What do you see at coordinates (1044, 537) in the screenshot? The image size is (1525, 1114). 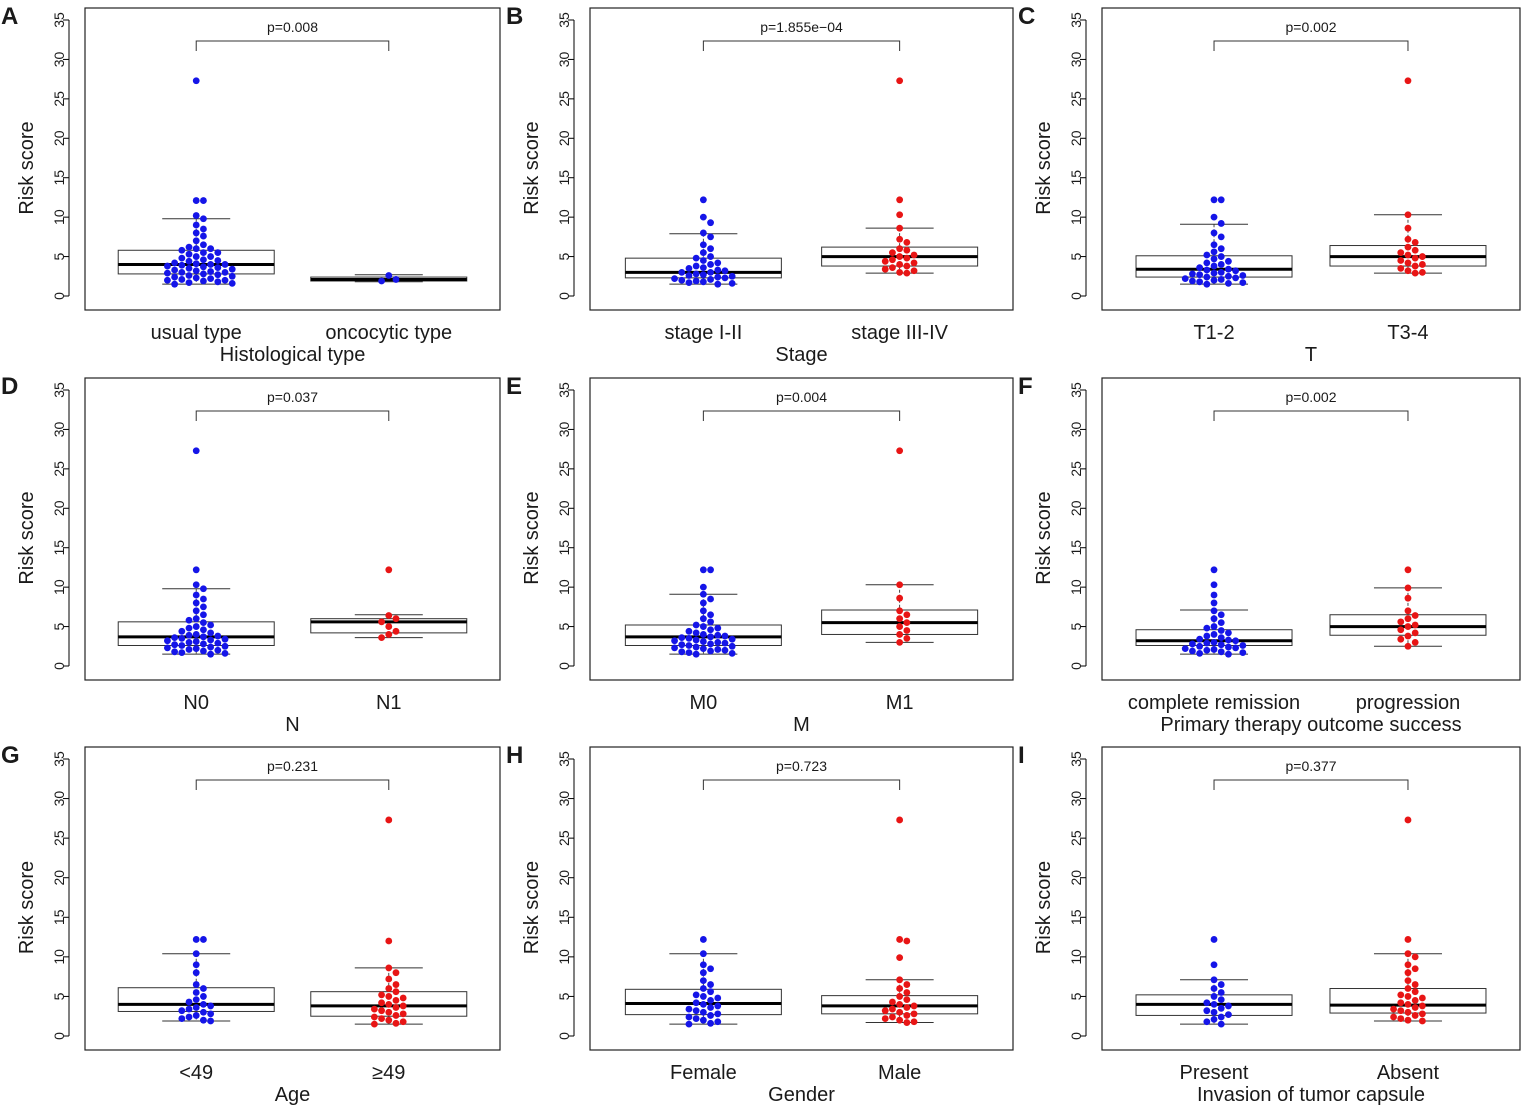 I see `y-axis-label: Risk score` at bounding box center [1044, 537].